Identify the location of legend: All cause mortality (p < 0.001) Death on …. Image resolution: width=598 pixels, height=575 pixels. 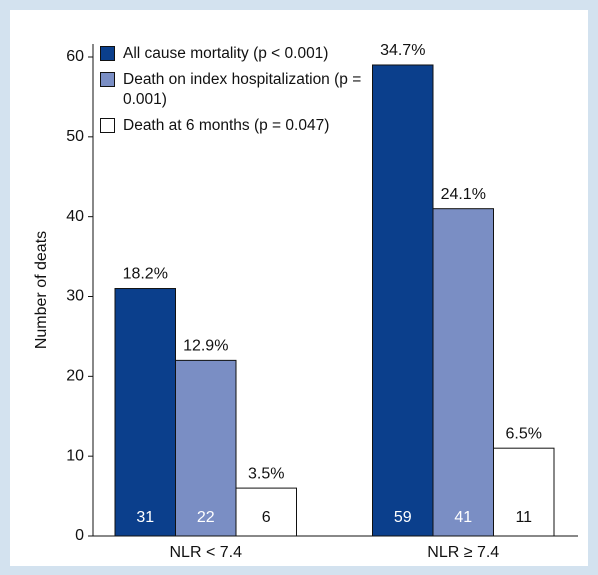
(231, 93).